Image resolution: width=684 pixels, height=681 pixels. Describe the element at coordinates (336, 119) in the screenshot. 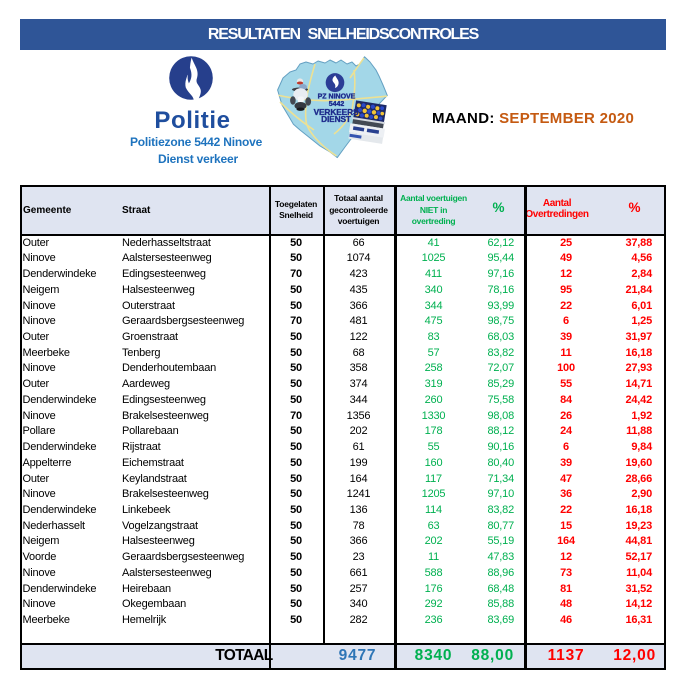

I see `svg-text: DIENST` at that location.